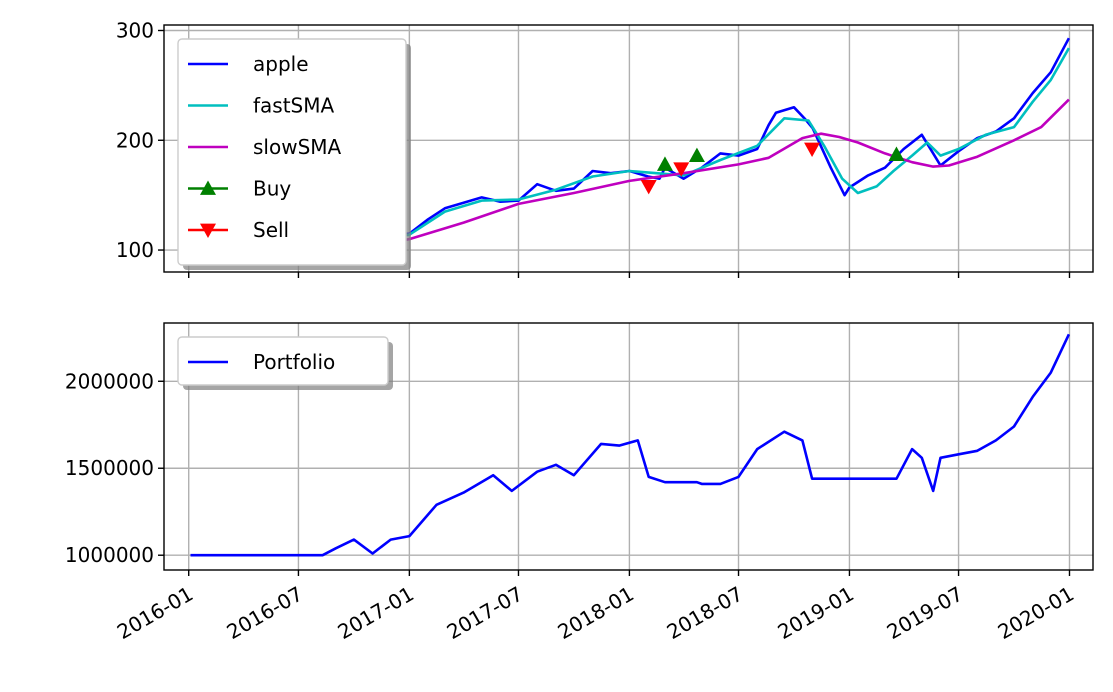 This screenshot has height=692, width=1113. Describe the element at coordinates (297, 147) in the screenshot. I see `legend-label-slowsma: slowSMA` at that location.